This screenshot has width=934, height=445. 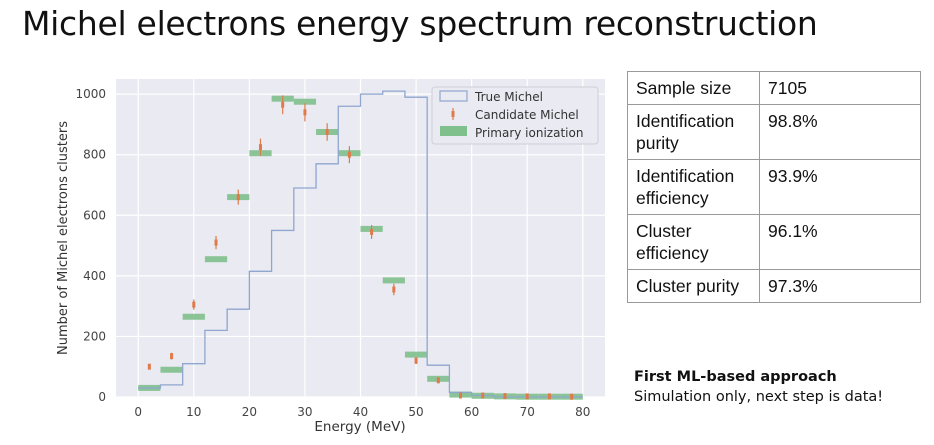 I want to click on legend-box, so click(x=515, y=115).